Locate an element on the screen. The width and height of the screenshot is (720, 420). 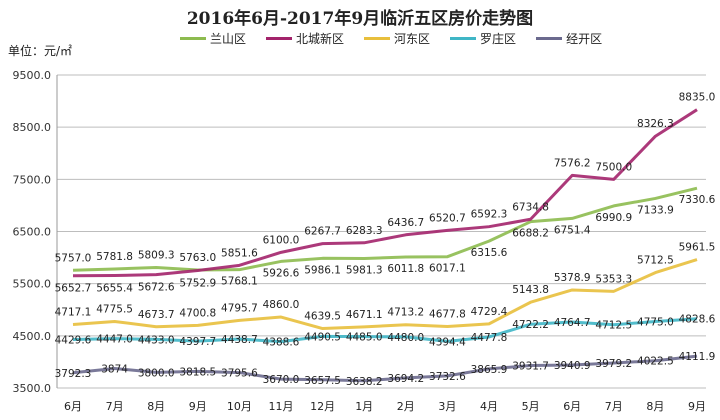
data-label: 3795.6 is located at coordinates (239, 374).